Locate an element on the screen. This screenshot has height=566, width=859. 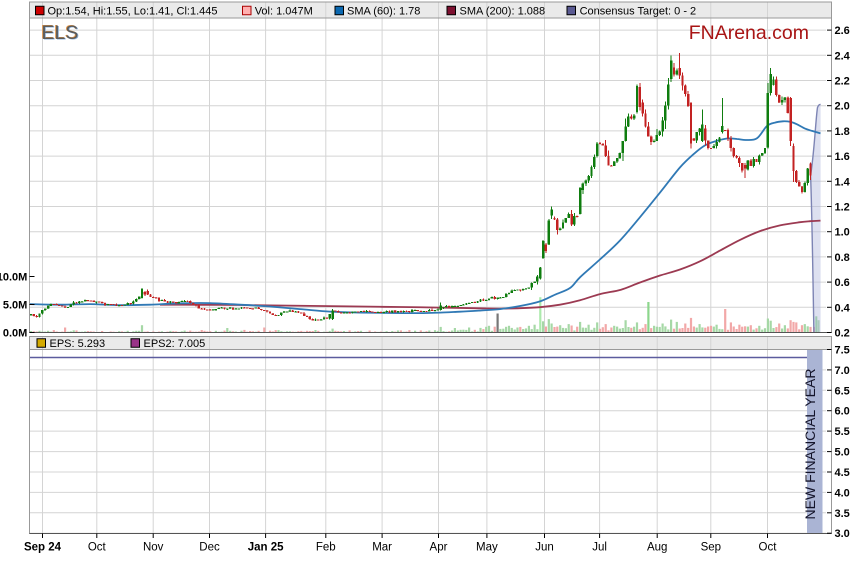
svg-text: 3.5 is located at coordinates (842, 514).